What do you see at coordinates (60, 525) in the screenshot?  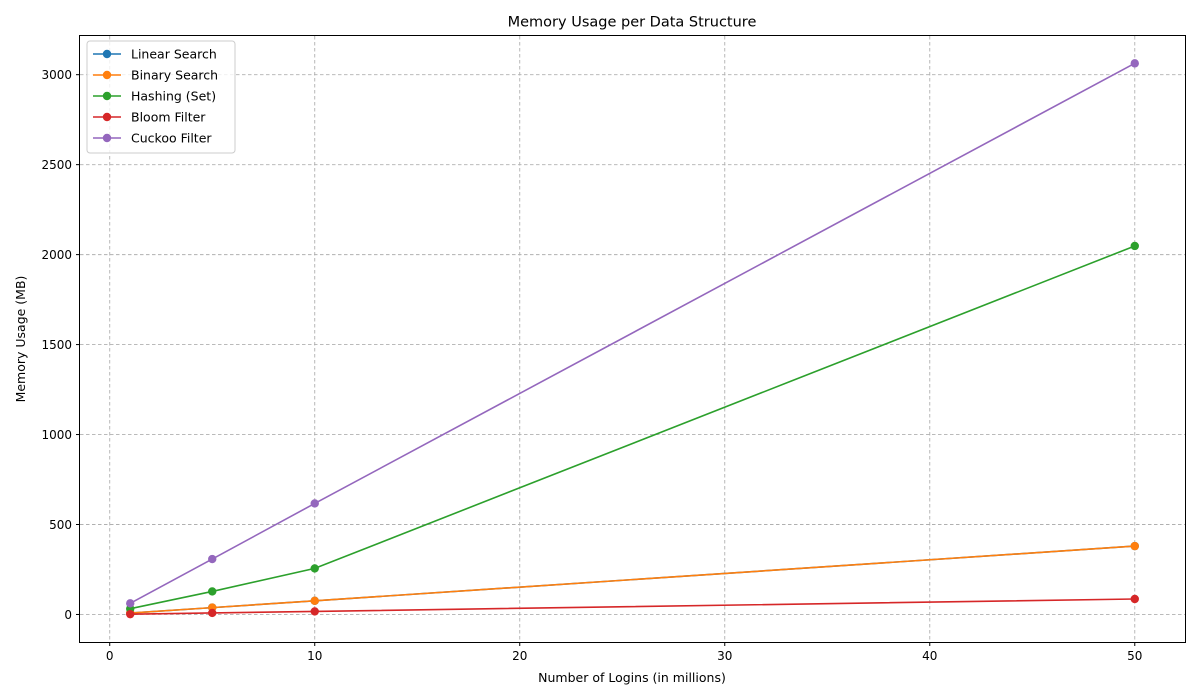 I see `y-tick-label: 500` at bounding box center [60, 525].